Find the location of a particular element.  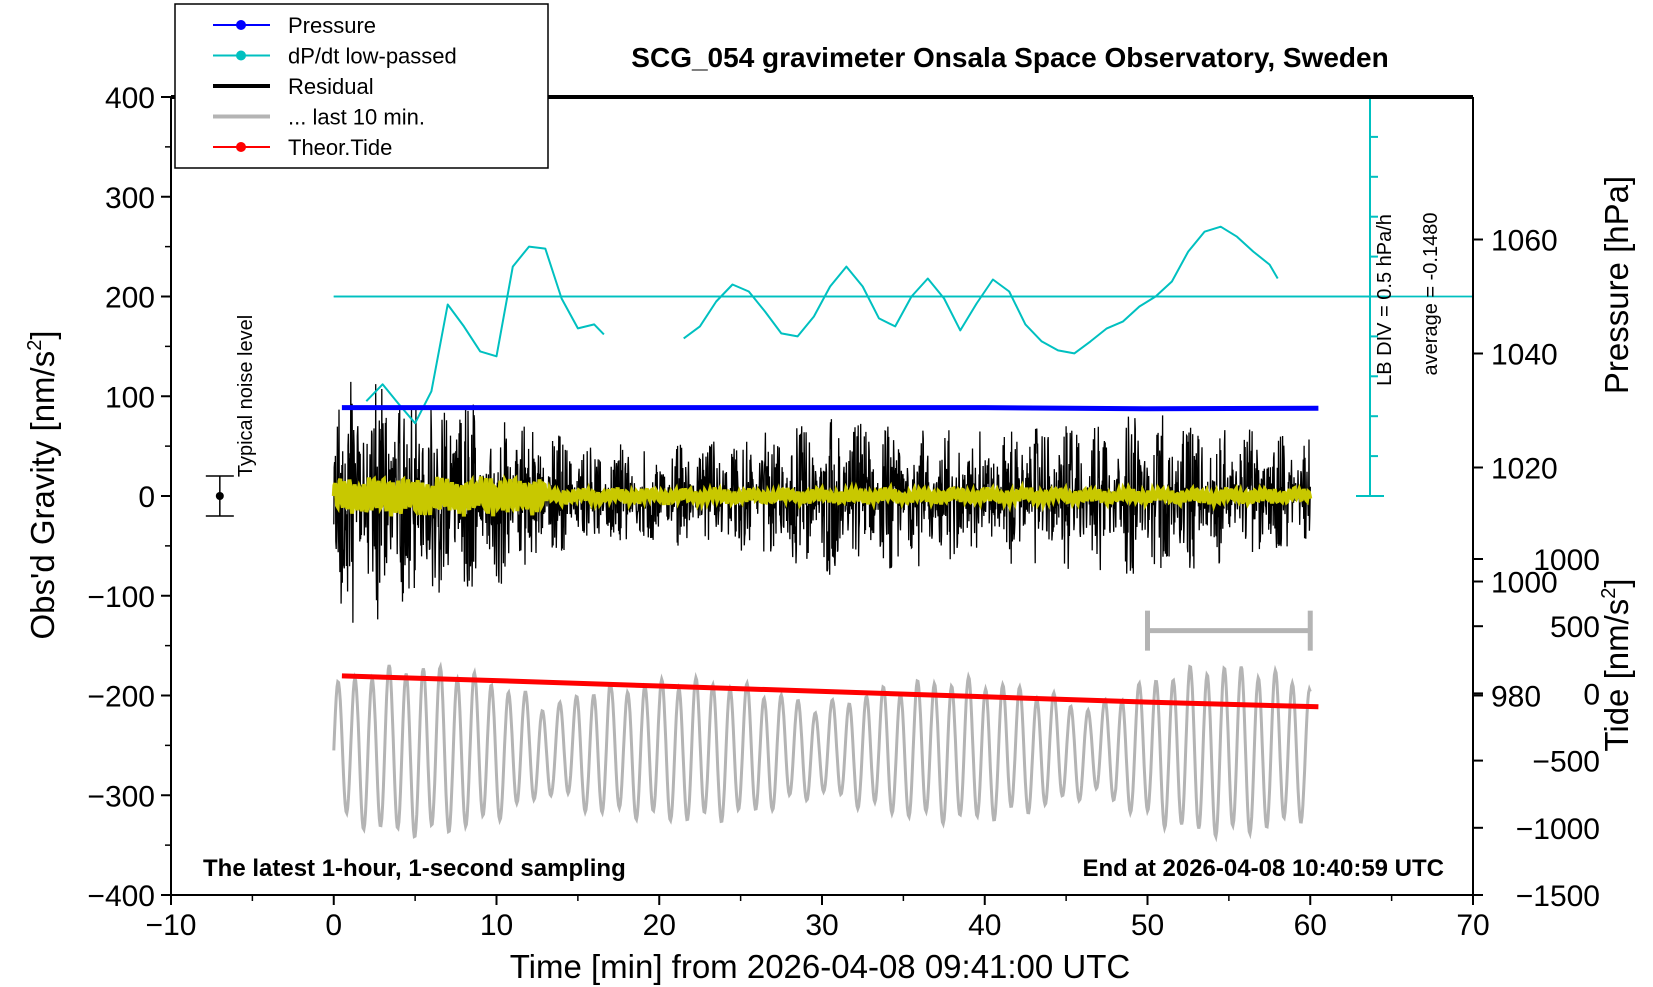

y-tick-label: 400 is located at coordinates (130, 98).